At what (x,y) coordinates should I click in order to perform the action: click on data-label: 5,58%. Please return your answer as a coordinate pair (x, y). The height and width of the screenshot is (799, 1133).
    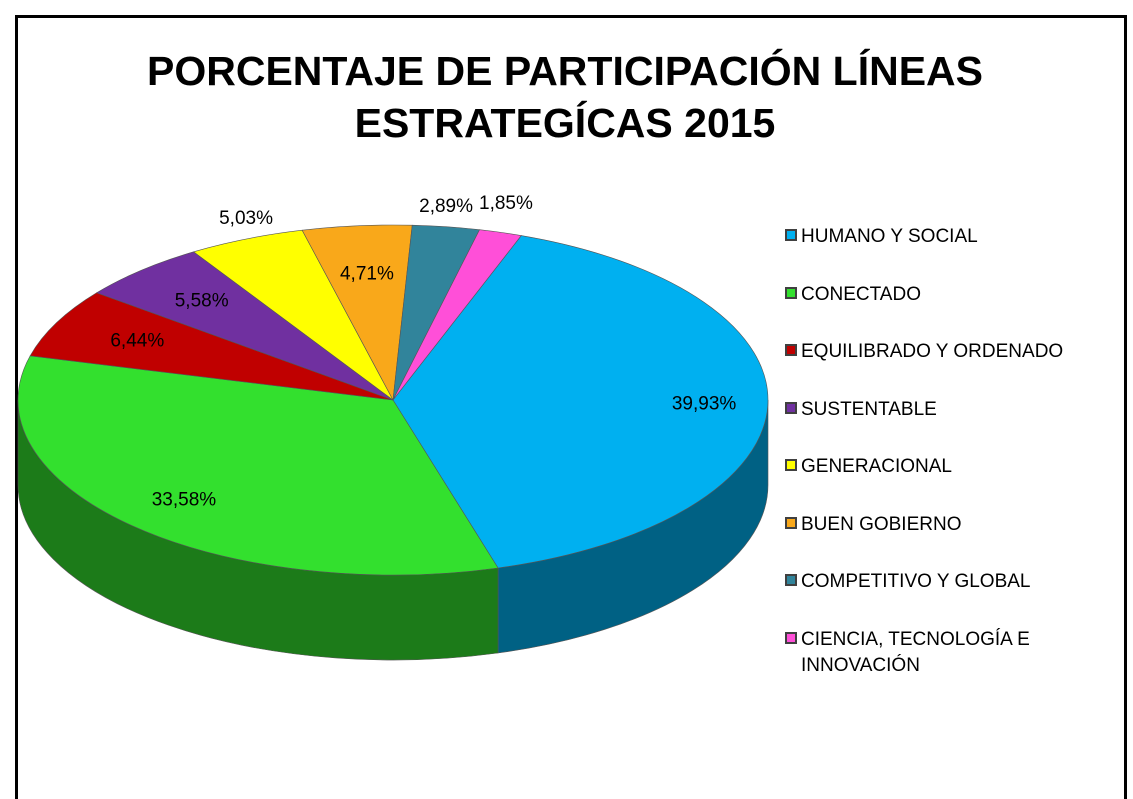
    Looking at the image, I should click on (202, 300).